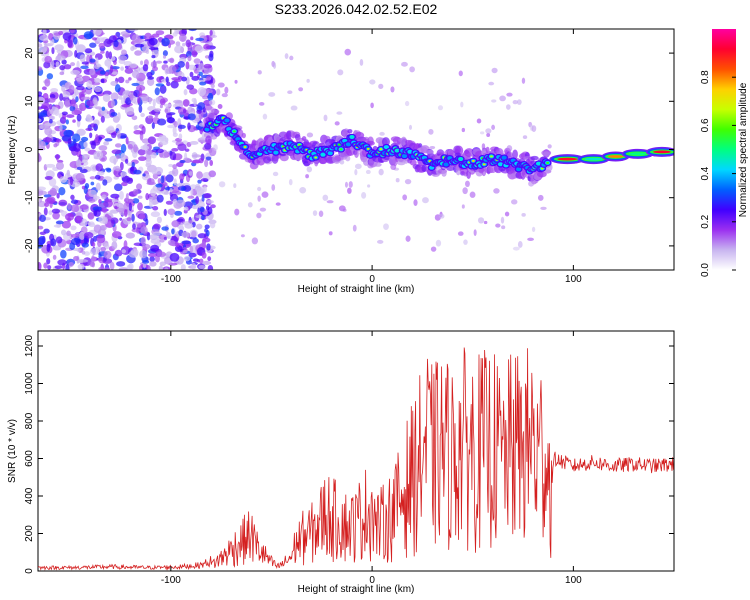 The width and height of the screenshot is (750, 600). I want to click on x-tick-label: 0, so click(372, 279).